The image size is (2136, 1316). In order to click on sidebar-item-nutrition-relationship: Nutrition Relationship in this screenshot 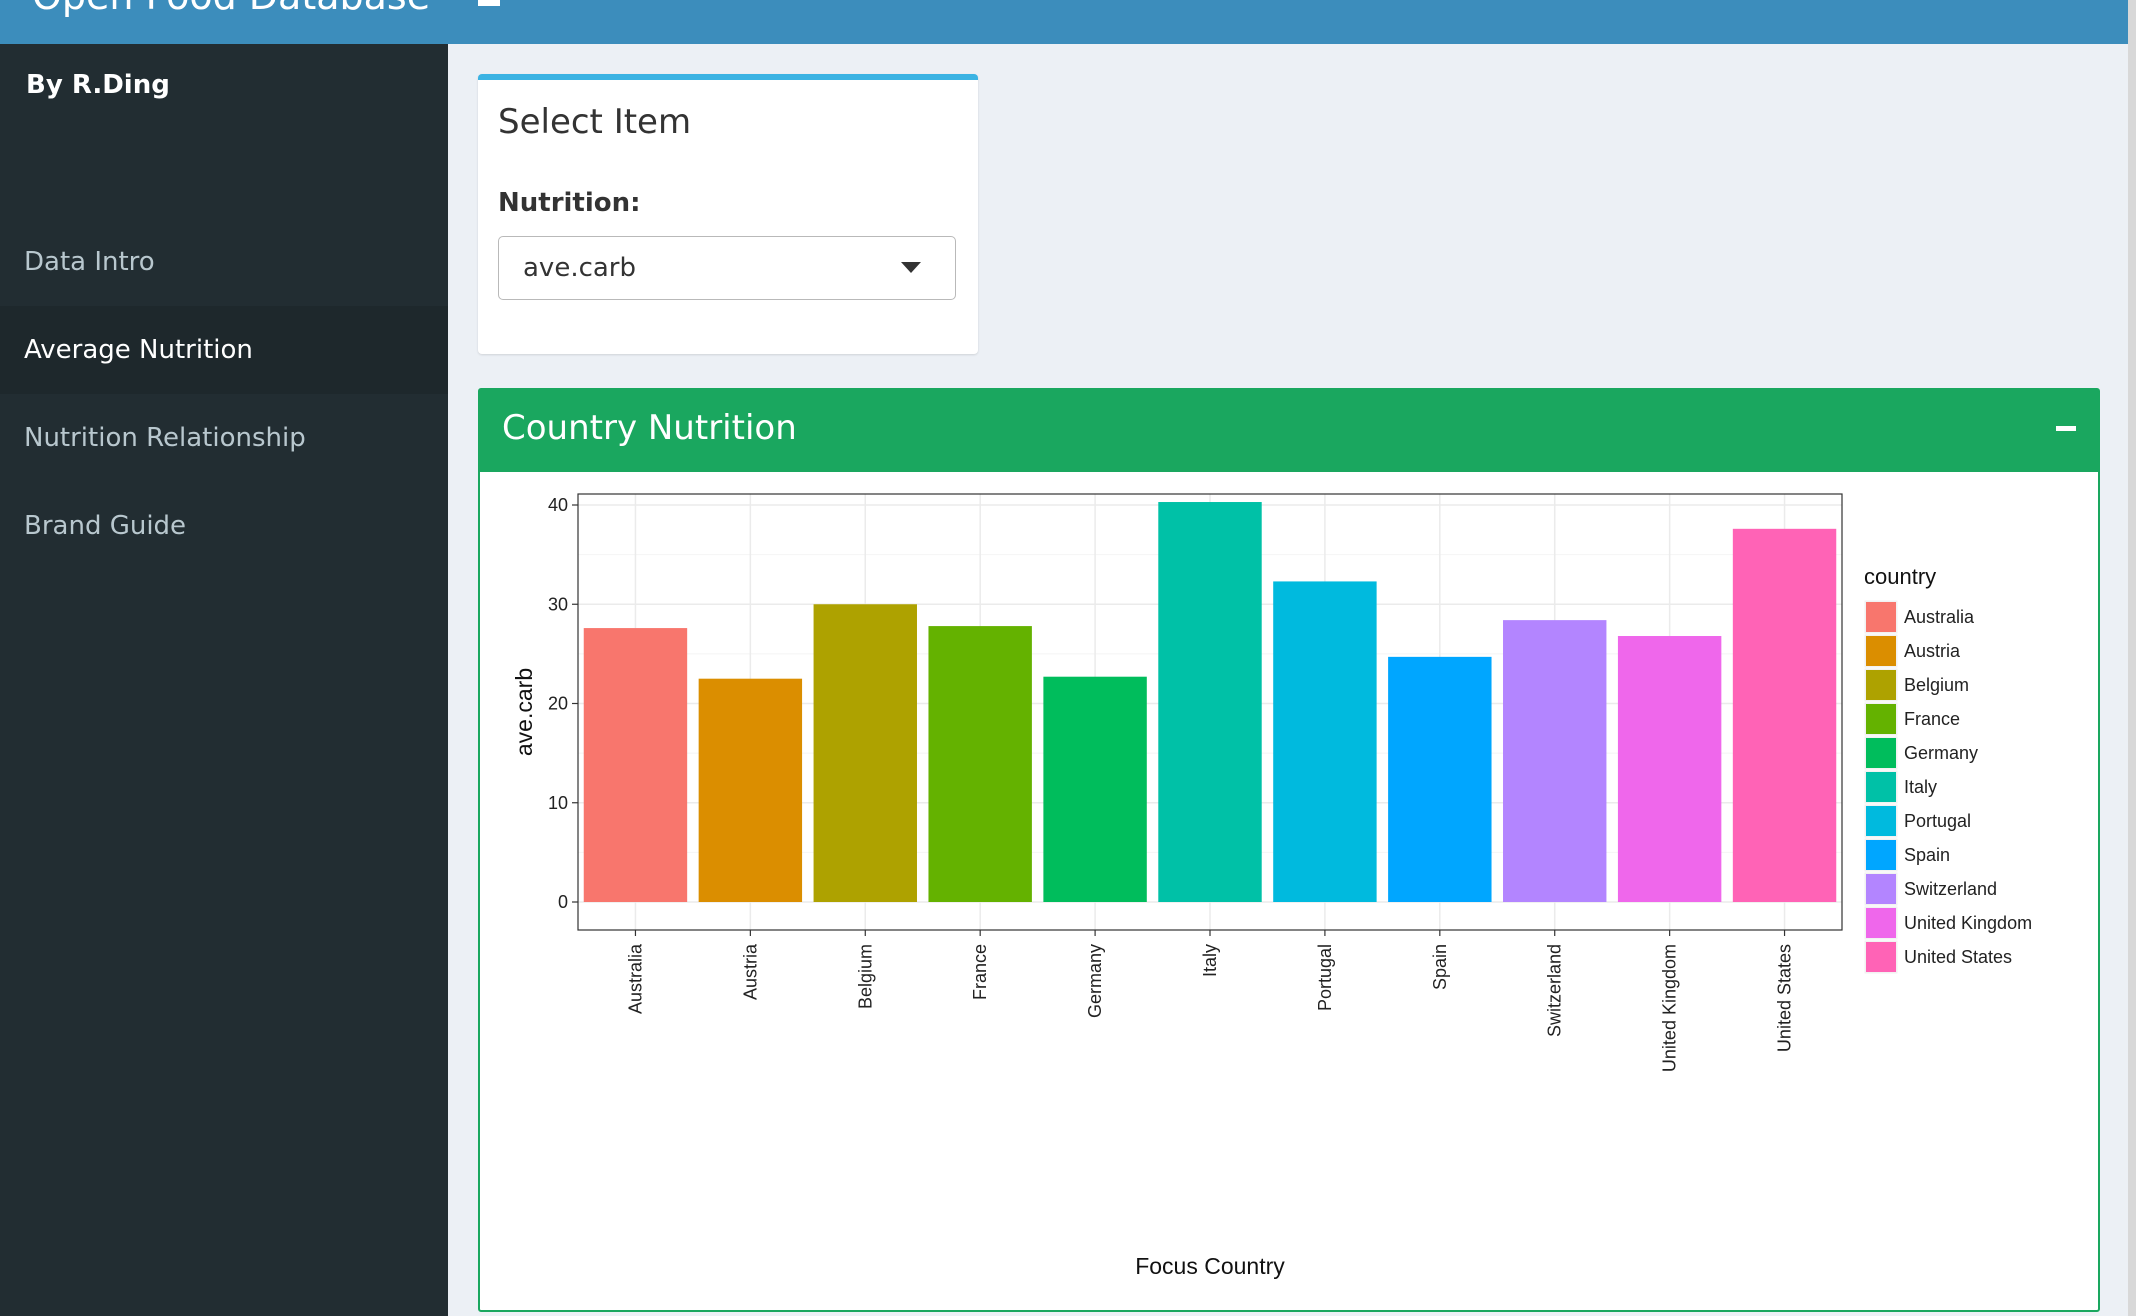, I will do `click(165, 438)`.